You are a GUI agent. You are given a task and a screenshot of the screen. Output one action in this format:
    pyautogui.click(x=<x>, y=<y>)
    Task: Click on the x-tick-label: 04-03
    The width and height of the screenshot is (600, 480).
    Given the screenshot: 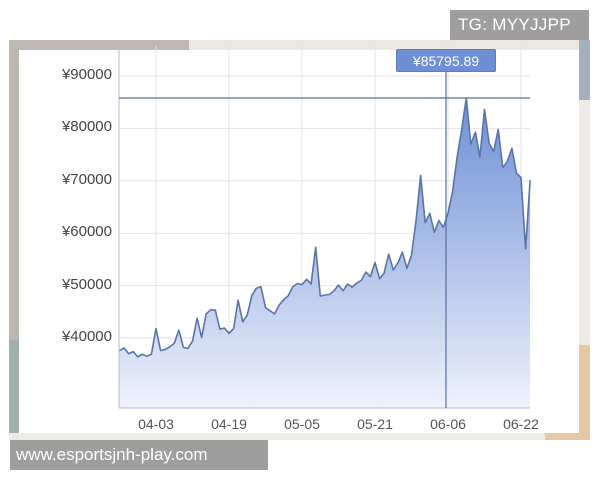 What is the action you would take?
    pyautogui.click(x=156, y=424)
    